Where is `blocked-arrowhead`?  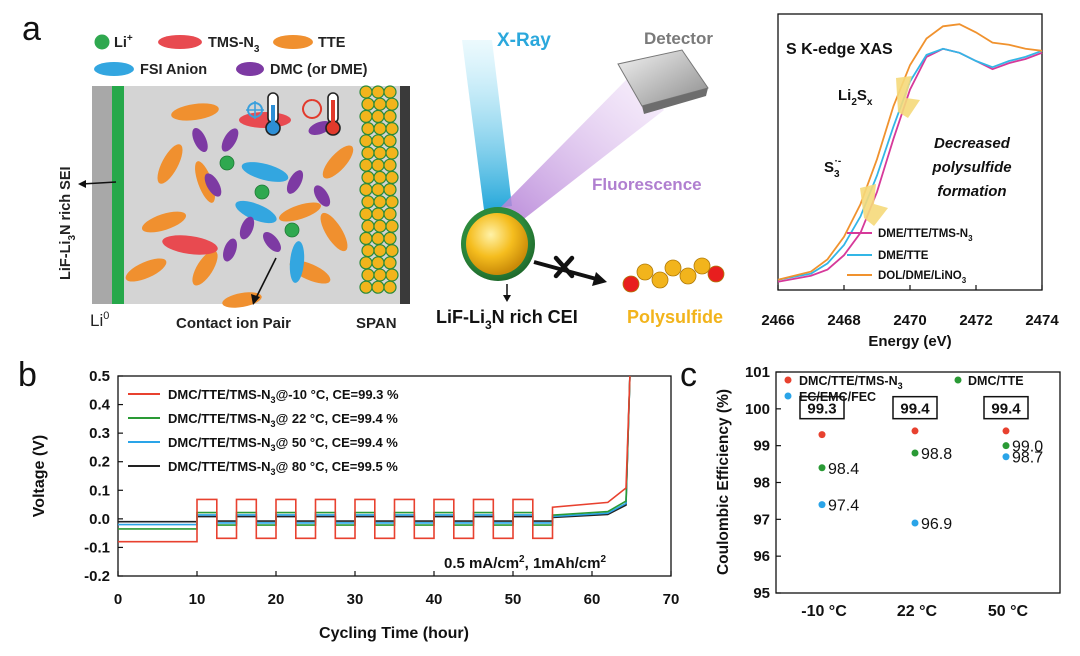 blocked-arrowhead is located at coordinates (599, 279).